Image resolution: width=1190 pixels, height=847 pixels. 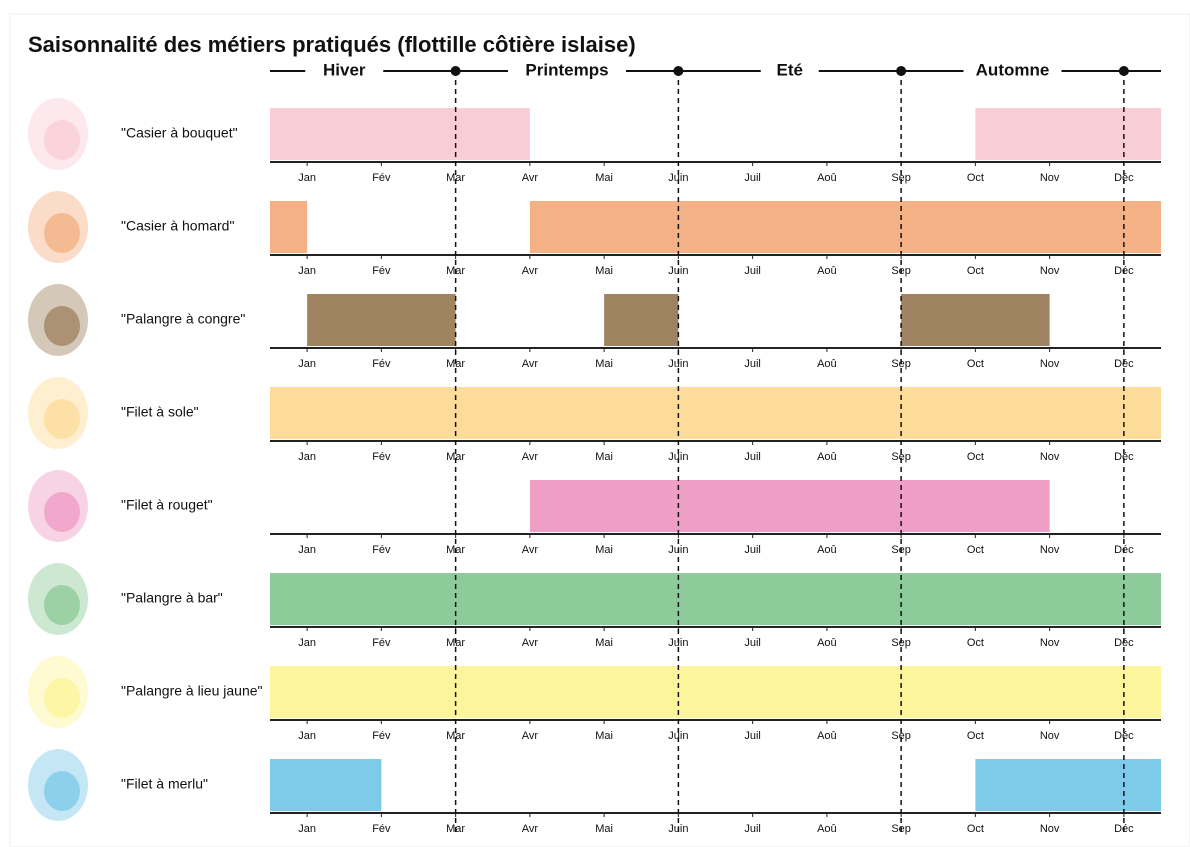 I want to click on row-label: "Palangre à congre", so click(x=183, y=319).